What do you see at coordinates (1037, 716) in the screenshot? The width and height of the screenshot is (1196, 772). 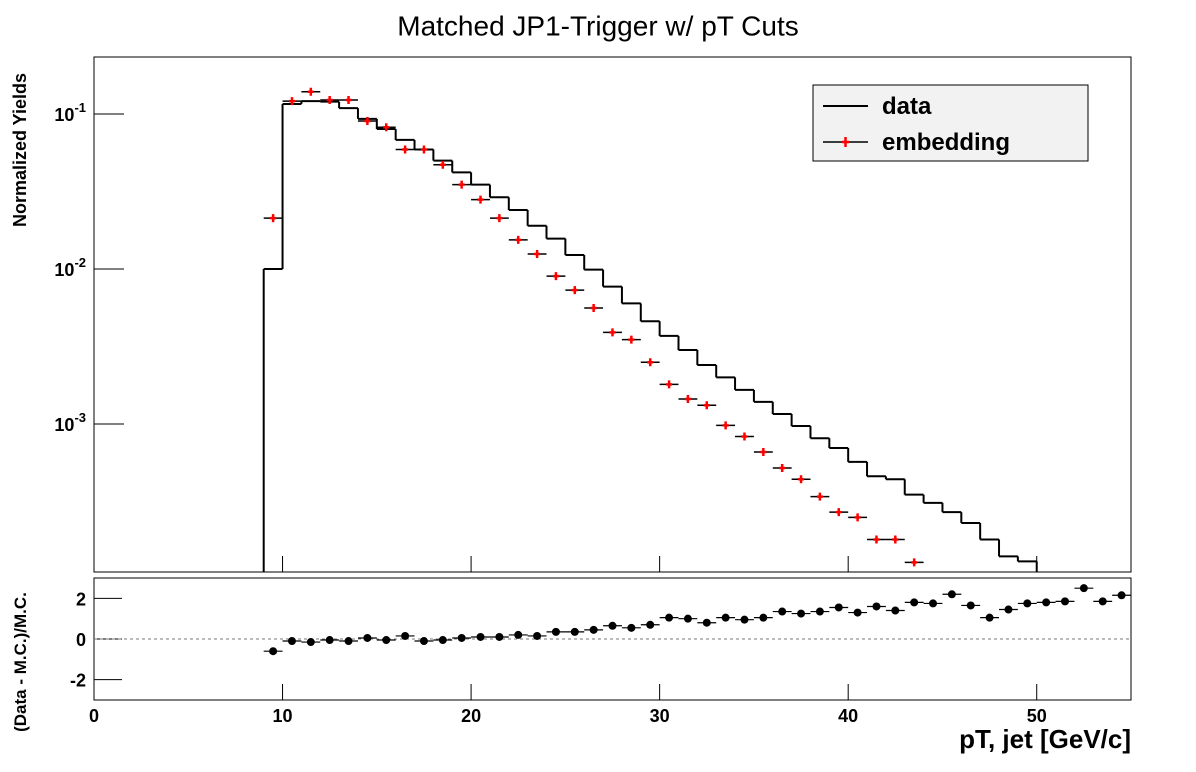 I see `x-tick-label: 50` at bounding box center [1037, 716].